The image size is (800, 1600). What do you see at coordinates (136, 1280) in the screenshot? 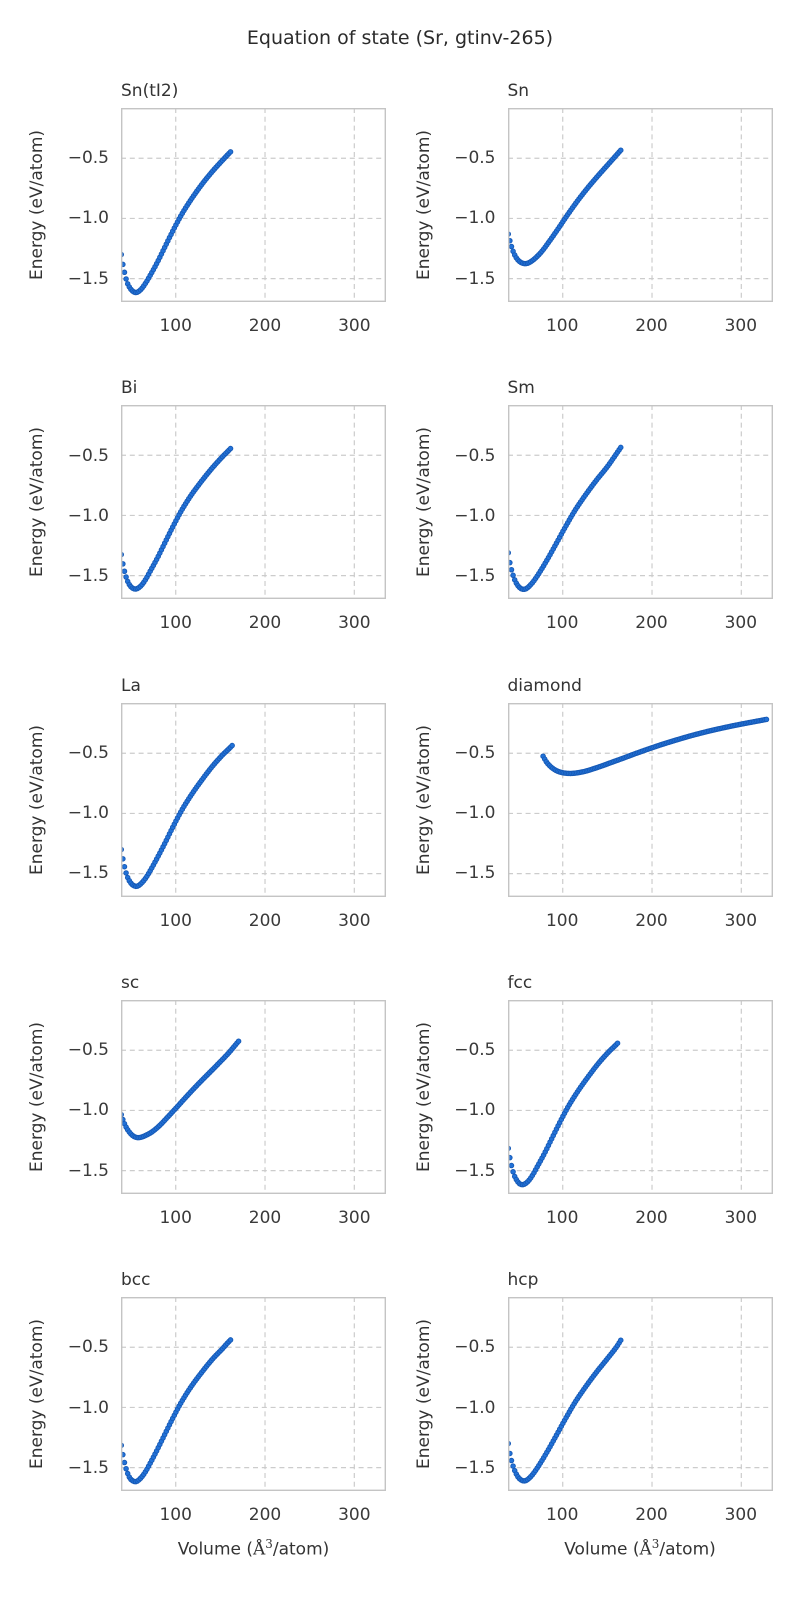
I see `subplot-title-bcc: bcc` at bounding box center [136, 1280].